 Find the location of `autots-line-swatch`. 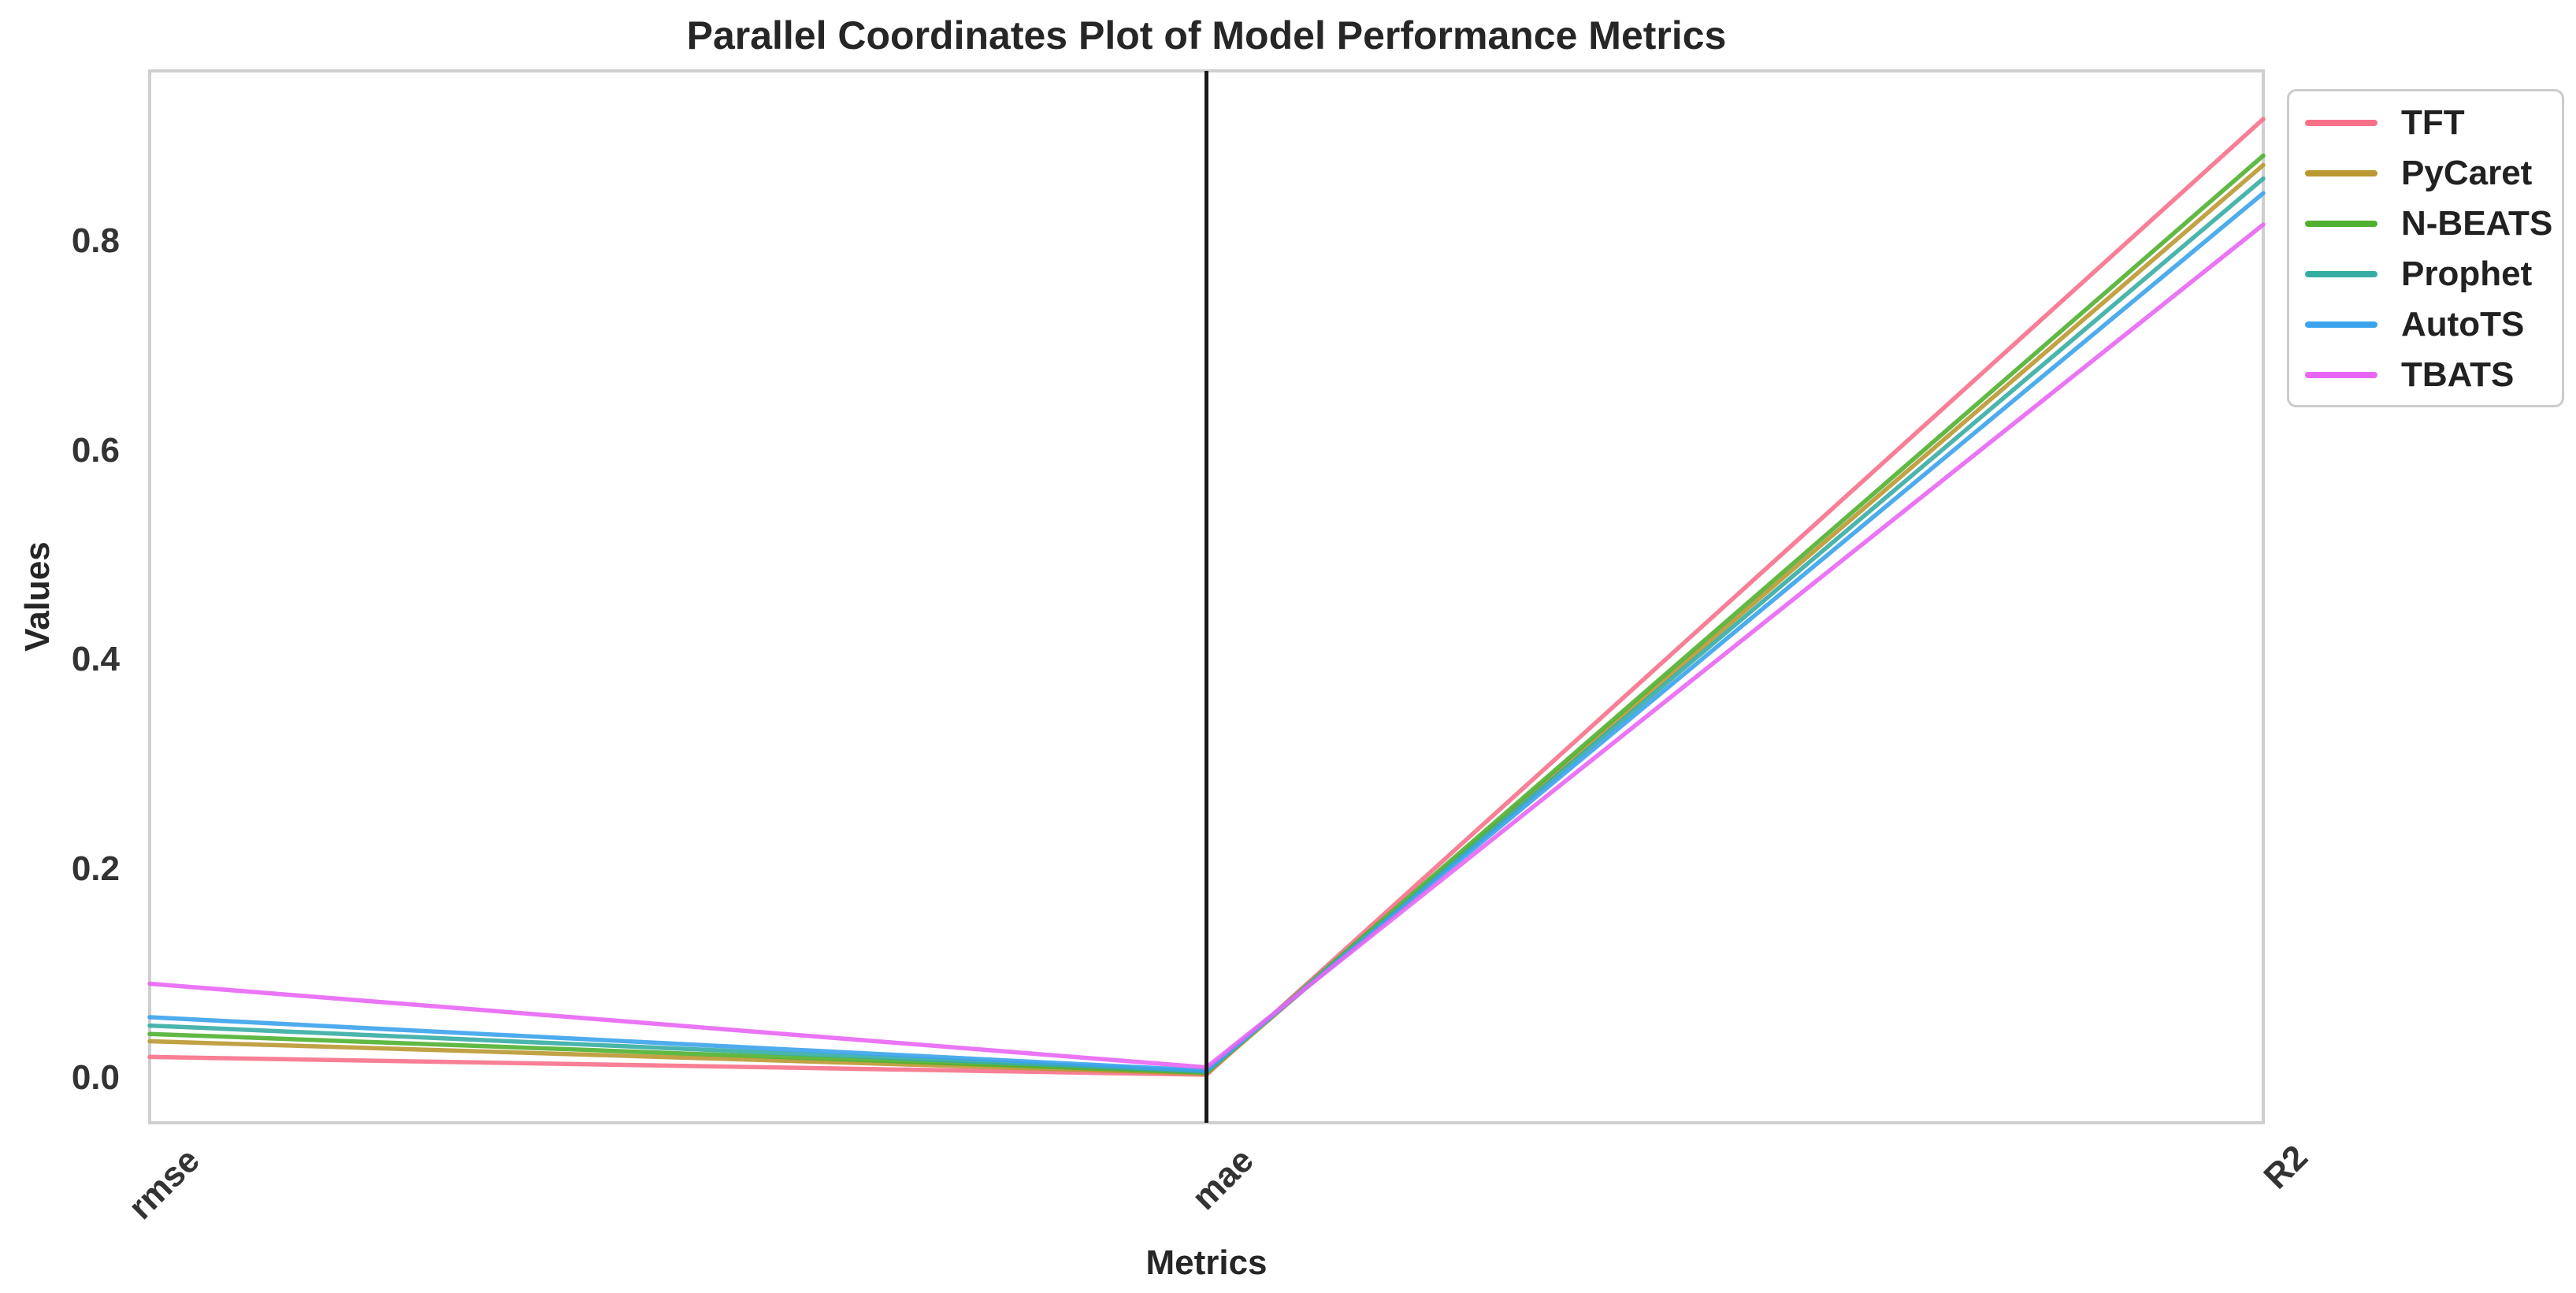

autots-line-swatch is located at coordinates (2341, 324).